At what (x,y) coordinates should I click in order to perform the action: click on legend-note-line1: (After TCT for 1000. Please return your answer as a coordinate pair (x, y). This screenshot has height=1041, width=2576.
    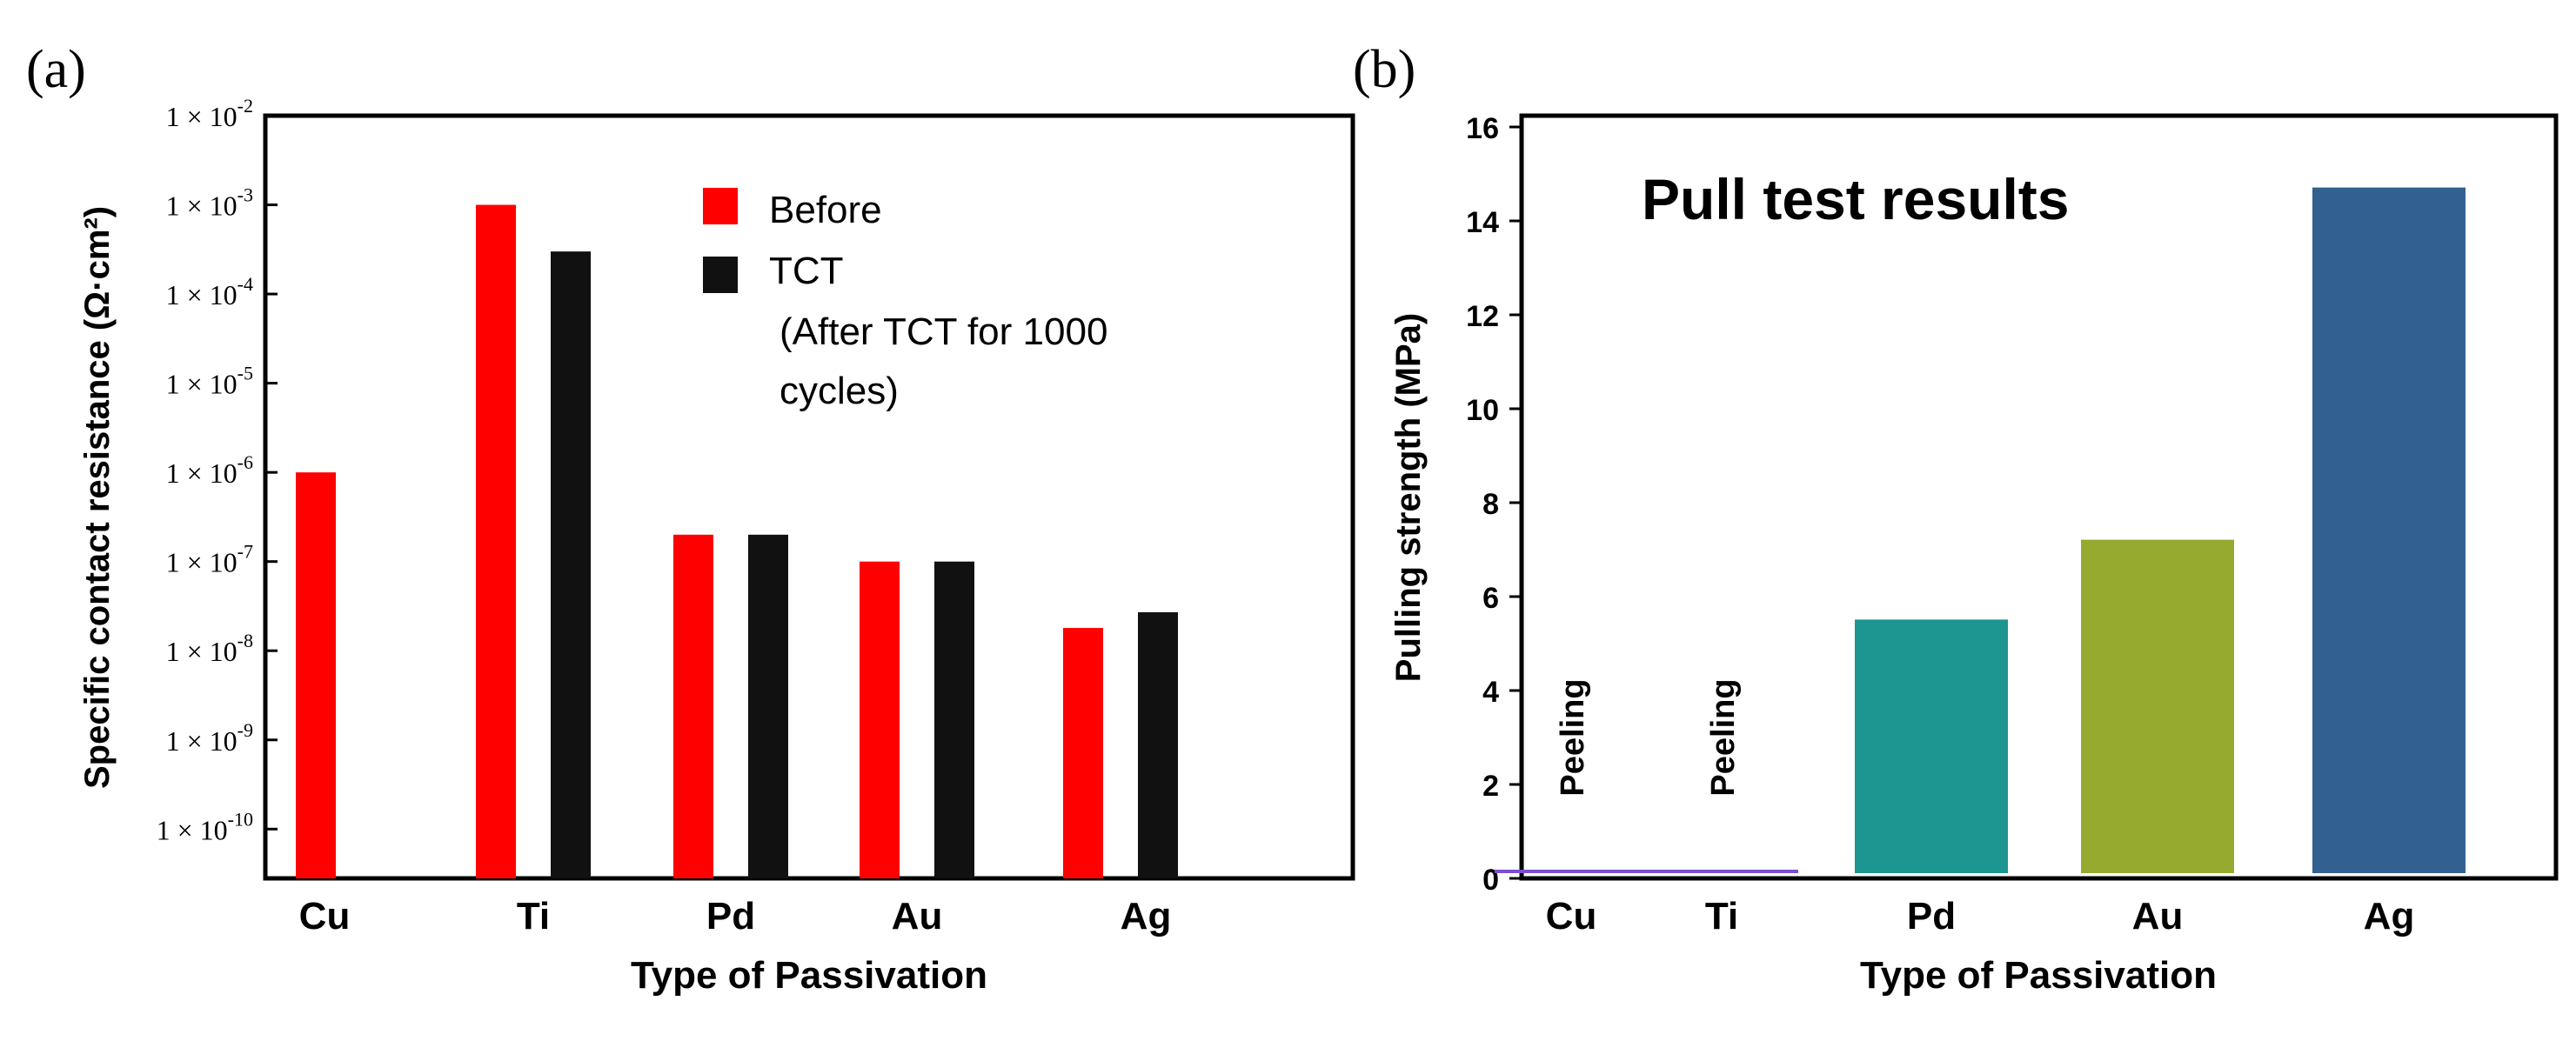
    Looking at the image, I should click on (943, 331).